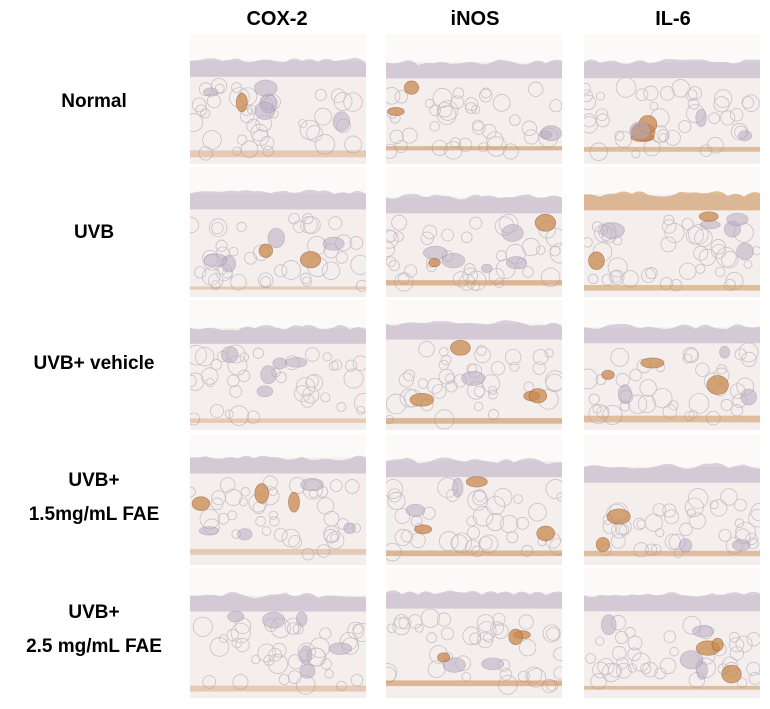 Image resolution: width=770 pixels, height=709 pixels. I want to click on column-header-cox2: COX-2, so click(277, 18).